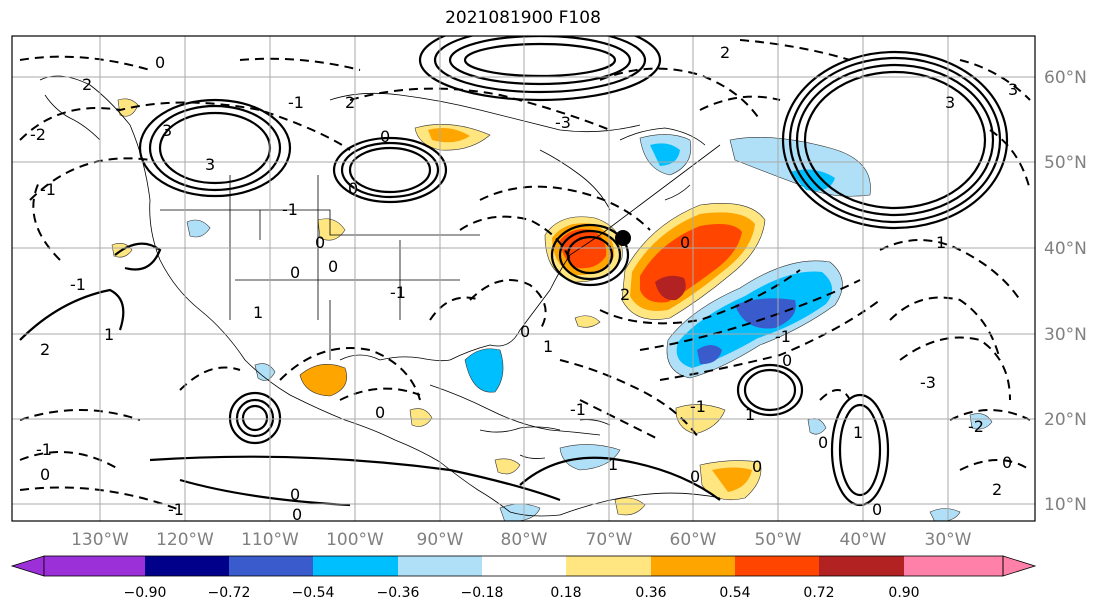 The image size is (1105, 613). I want to click on svg-text: 40°W, so click(863, 540).